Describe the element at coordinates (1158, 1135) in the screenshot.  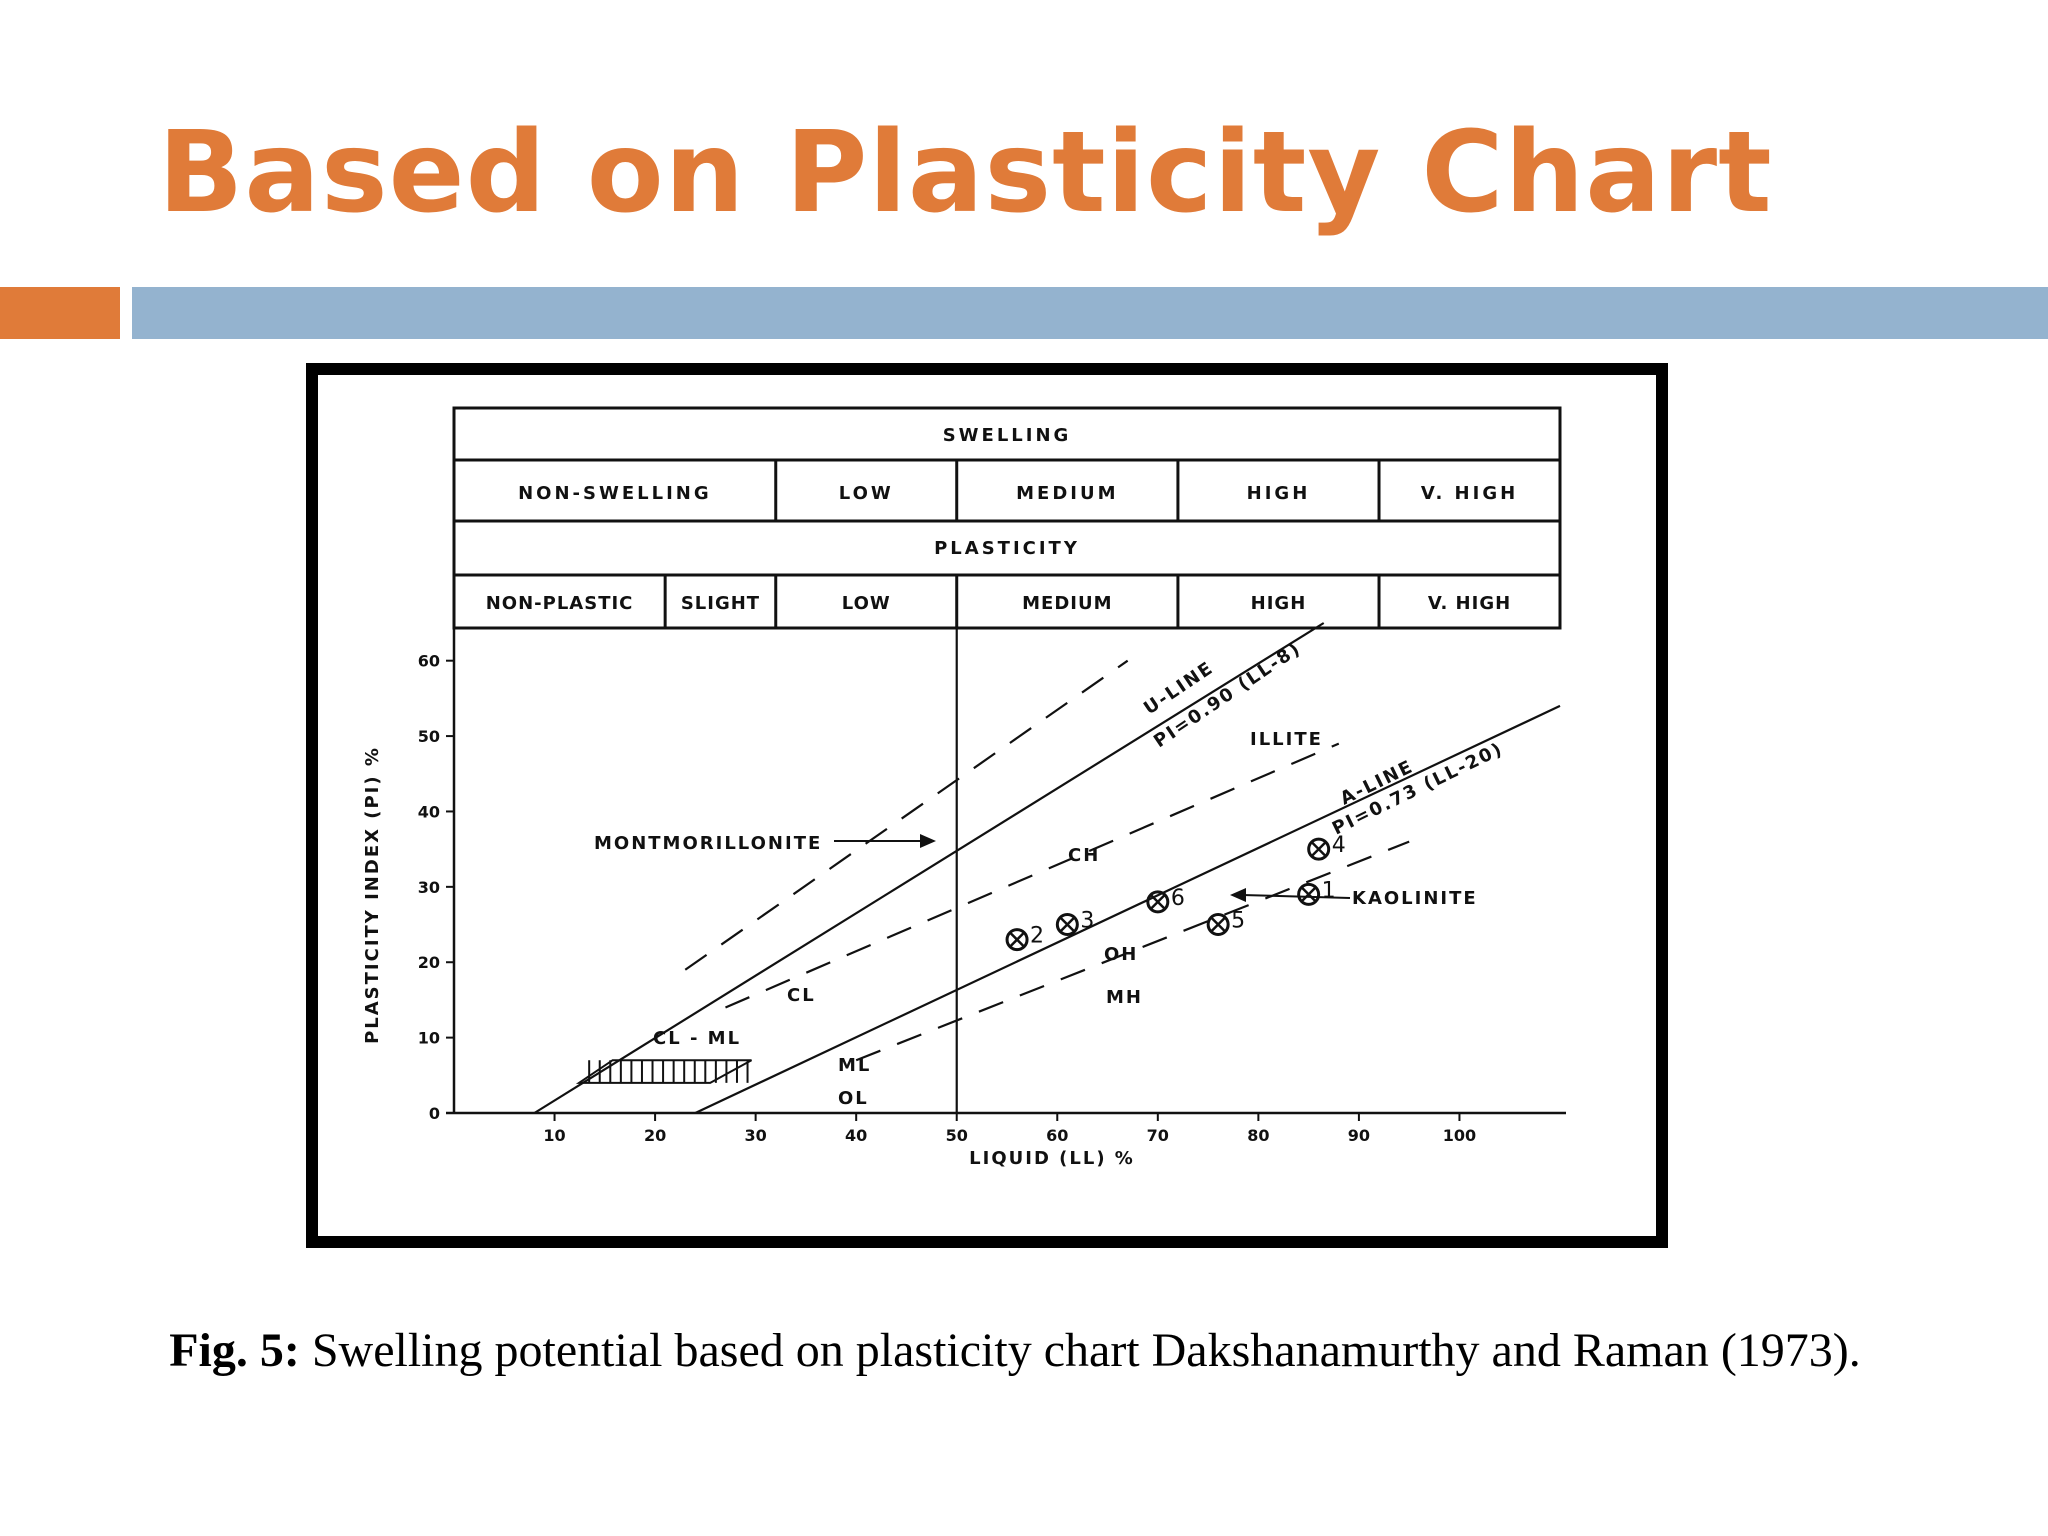
I see `x-tick-label: 70` at that location.